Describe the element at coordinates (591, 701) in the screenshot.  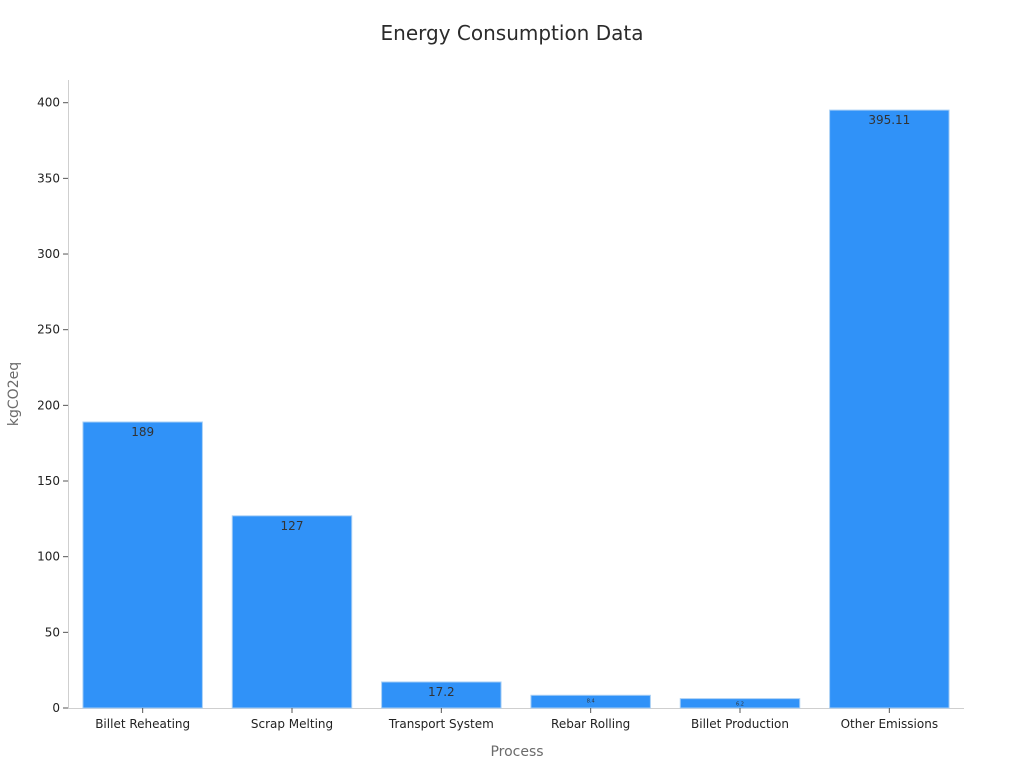
I see `bar-value-label: 8.4` at that location.